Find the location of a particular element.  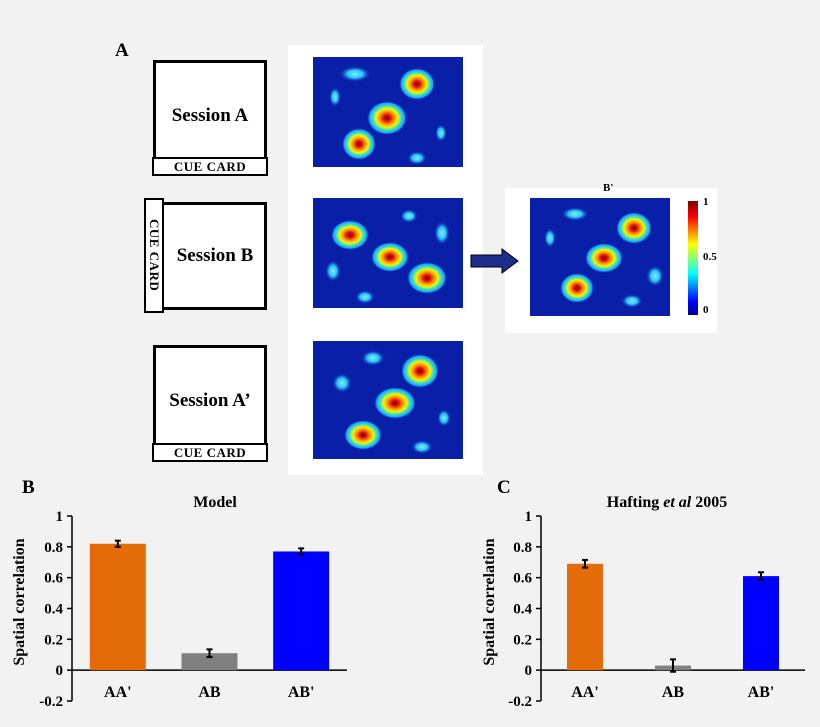

session-a-arena: Session A is located at coordinates (210, 116).